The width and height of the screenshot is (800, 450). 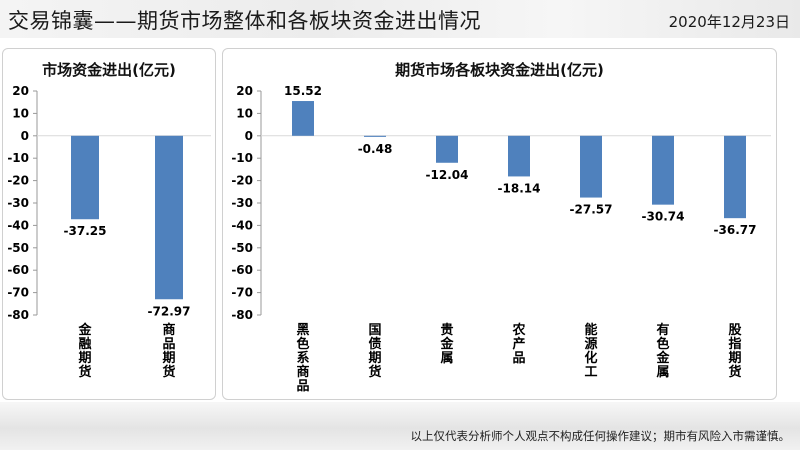 What do you see at coordinates (518, 344) in the screenshot?
I see `category-label-char: 产` at bounding box center [518, 344].